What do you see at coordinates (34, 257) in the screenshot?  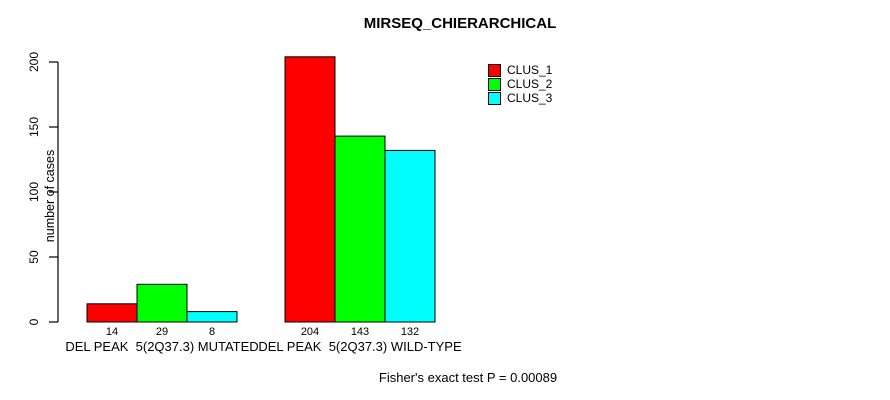 I see `y-axis-tick-label: 50` at bounding box center [34, 257].